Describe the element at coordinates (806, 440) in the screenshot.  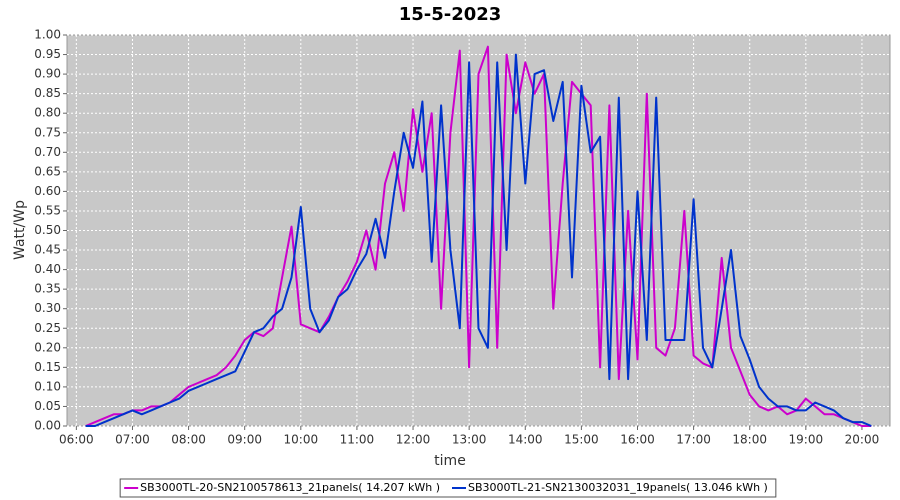
I see `x-tick-label: 19:00` at that location.